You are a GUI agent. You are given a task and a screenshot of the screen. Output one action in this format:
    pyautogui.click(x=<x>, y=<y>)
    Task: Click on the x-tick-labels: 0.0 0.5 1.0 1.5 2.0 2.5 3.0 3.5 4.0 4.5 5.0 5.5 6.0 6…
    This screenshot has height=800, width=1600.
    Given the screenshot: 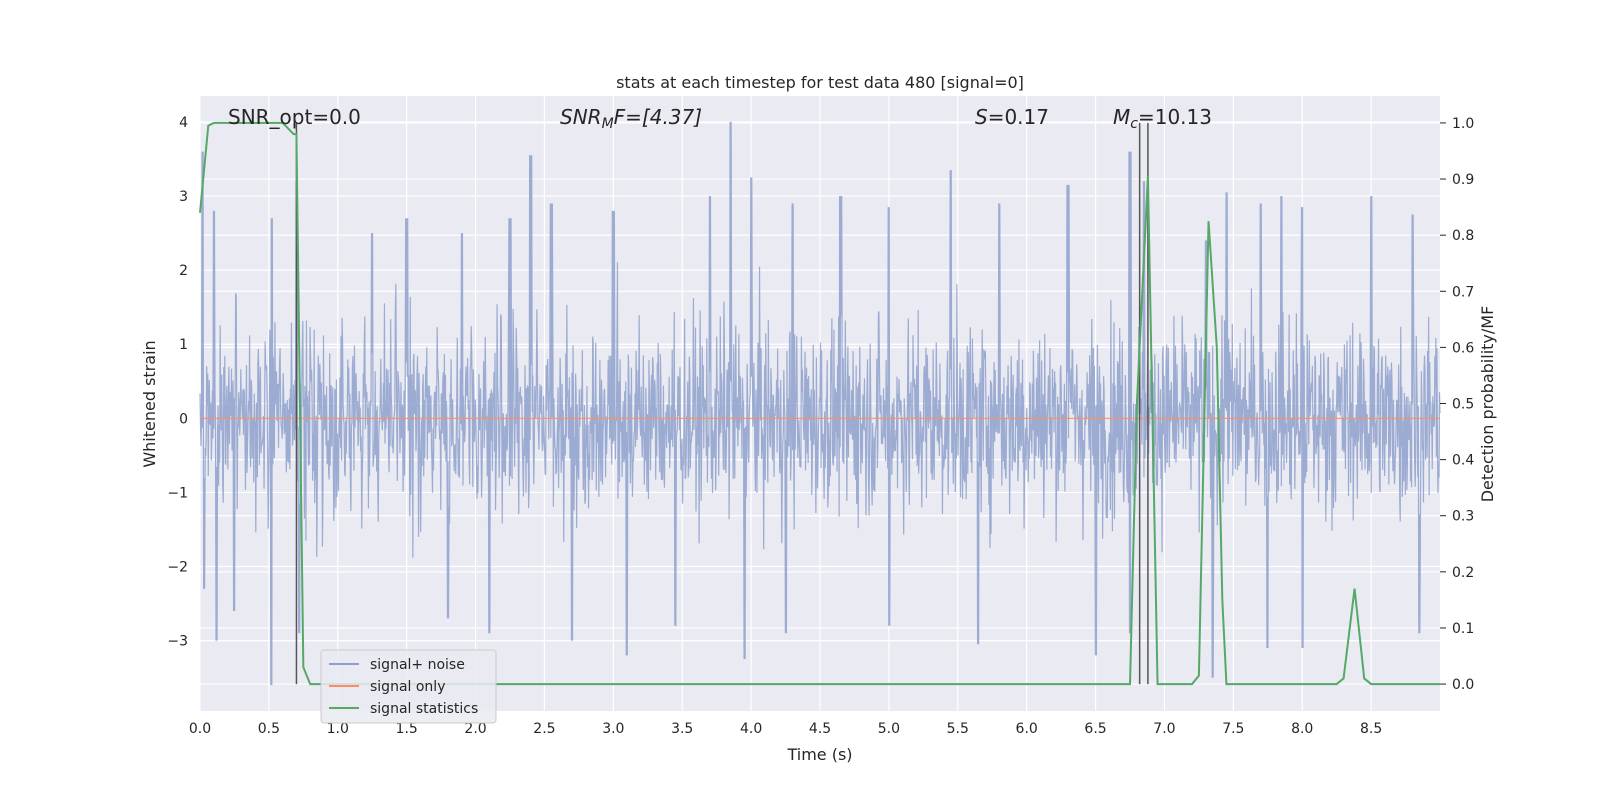 What is the action you would take?
    pyautogui.click(x=785, y=729)
    